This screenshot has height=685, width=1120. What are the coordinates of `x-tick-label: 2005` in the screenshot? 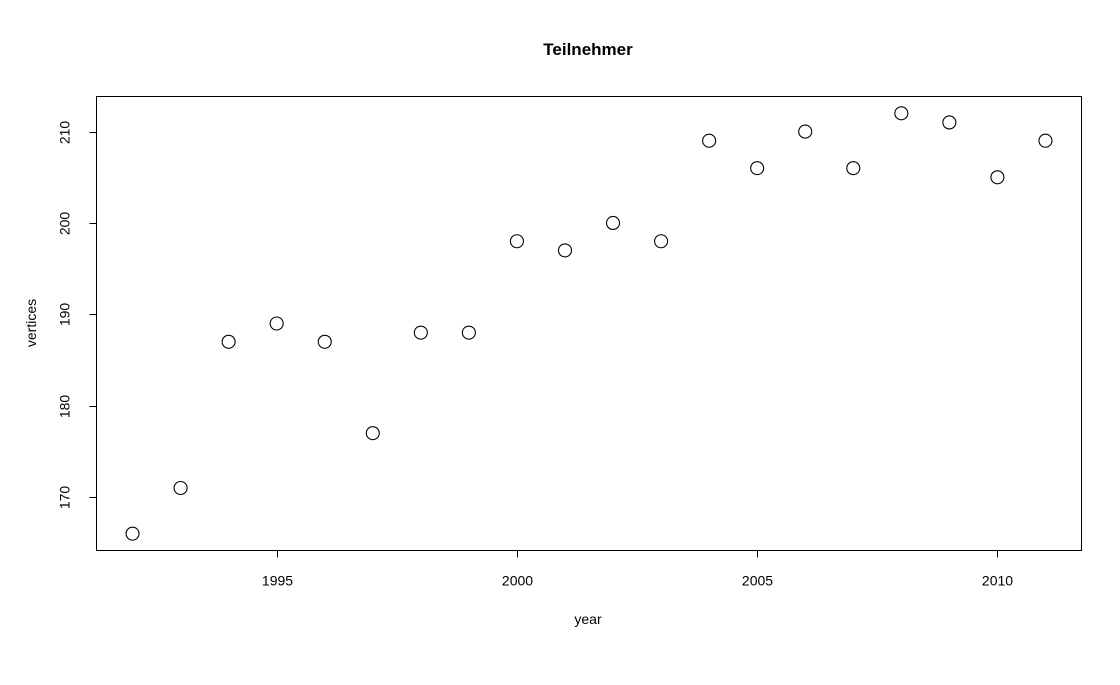 It's located at (757, 581).